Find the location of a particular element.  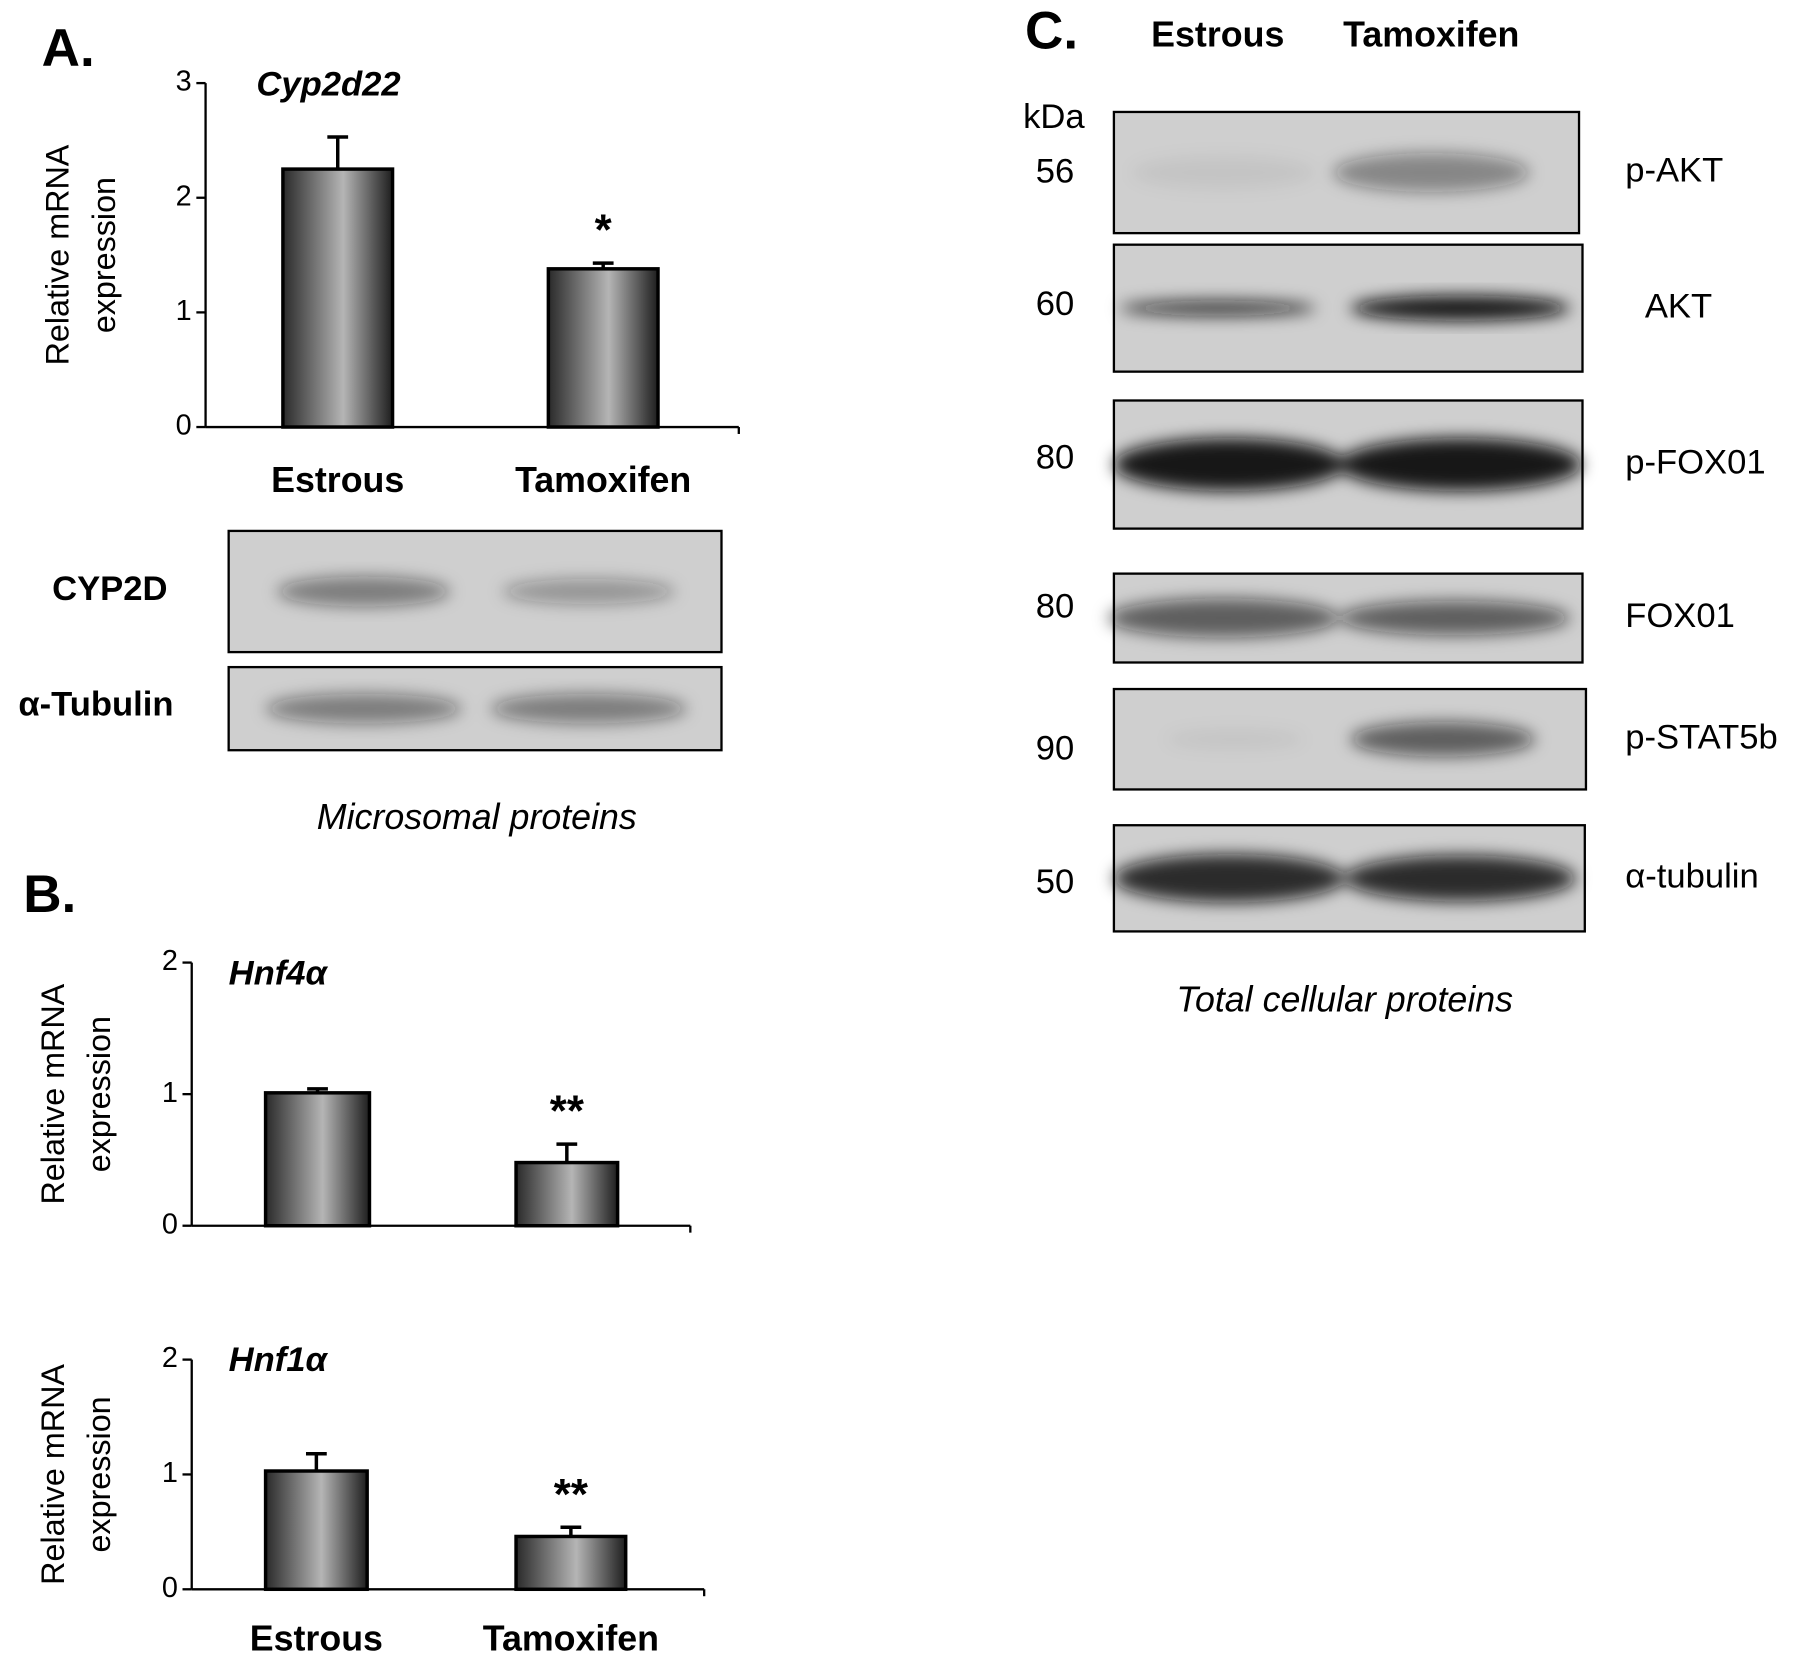

panel-label: C. is located at coordinates (1051, 31).